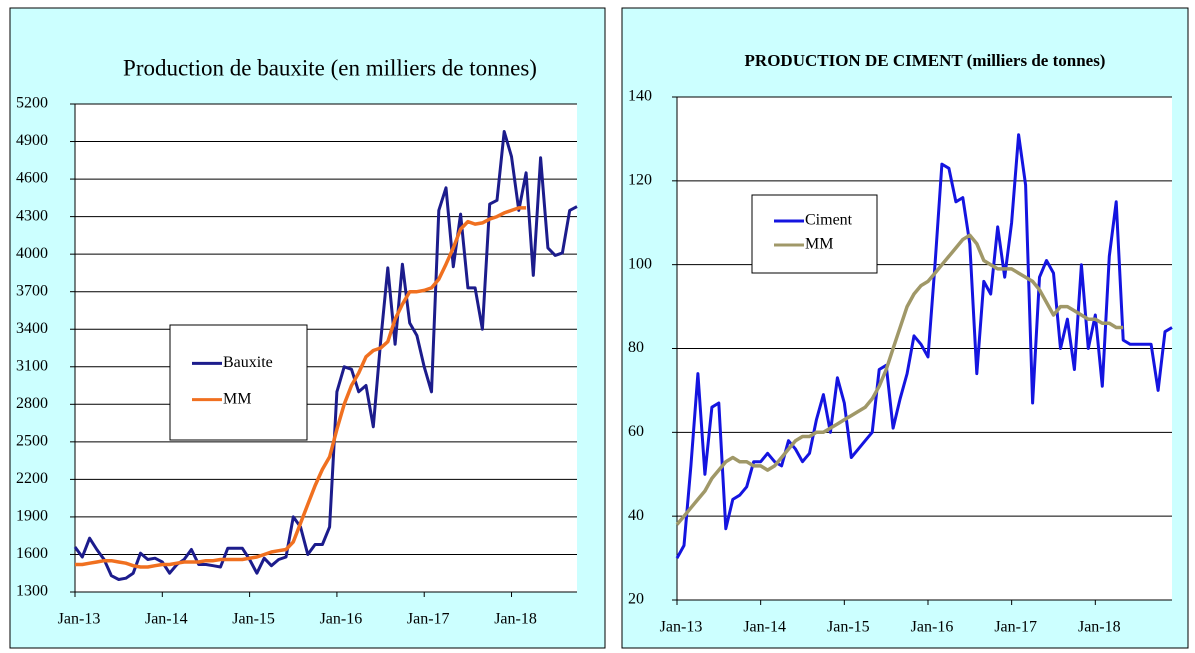 The height and width of the screenshot is (653, 1195). I want to click on y-tick-label: 40, so click(636, 515).